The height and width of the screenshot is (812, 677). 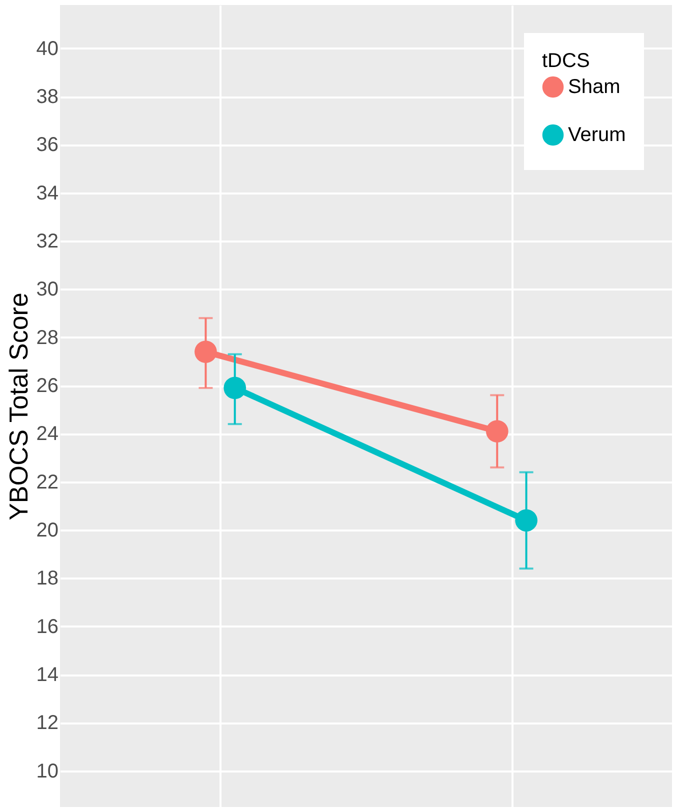 I want to click on y-tick-label: 14, so click(x=47, y=675).